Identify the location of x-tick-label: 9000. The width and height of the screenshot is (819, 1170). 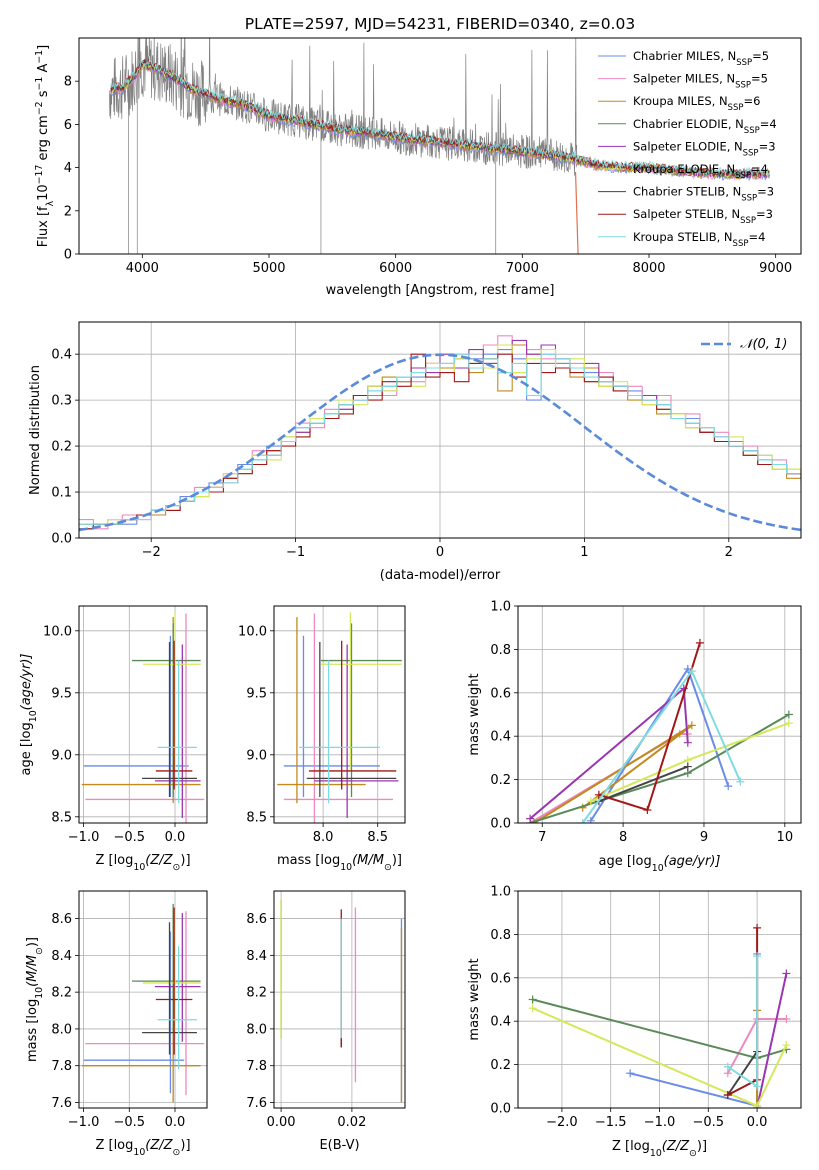
(775, 268).